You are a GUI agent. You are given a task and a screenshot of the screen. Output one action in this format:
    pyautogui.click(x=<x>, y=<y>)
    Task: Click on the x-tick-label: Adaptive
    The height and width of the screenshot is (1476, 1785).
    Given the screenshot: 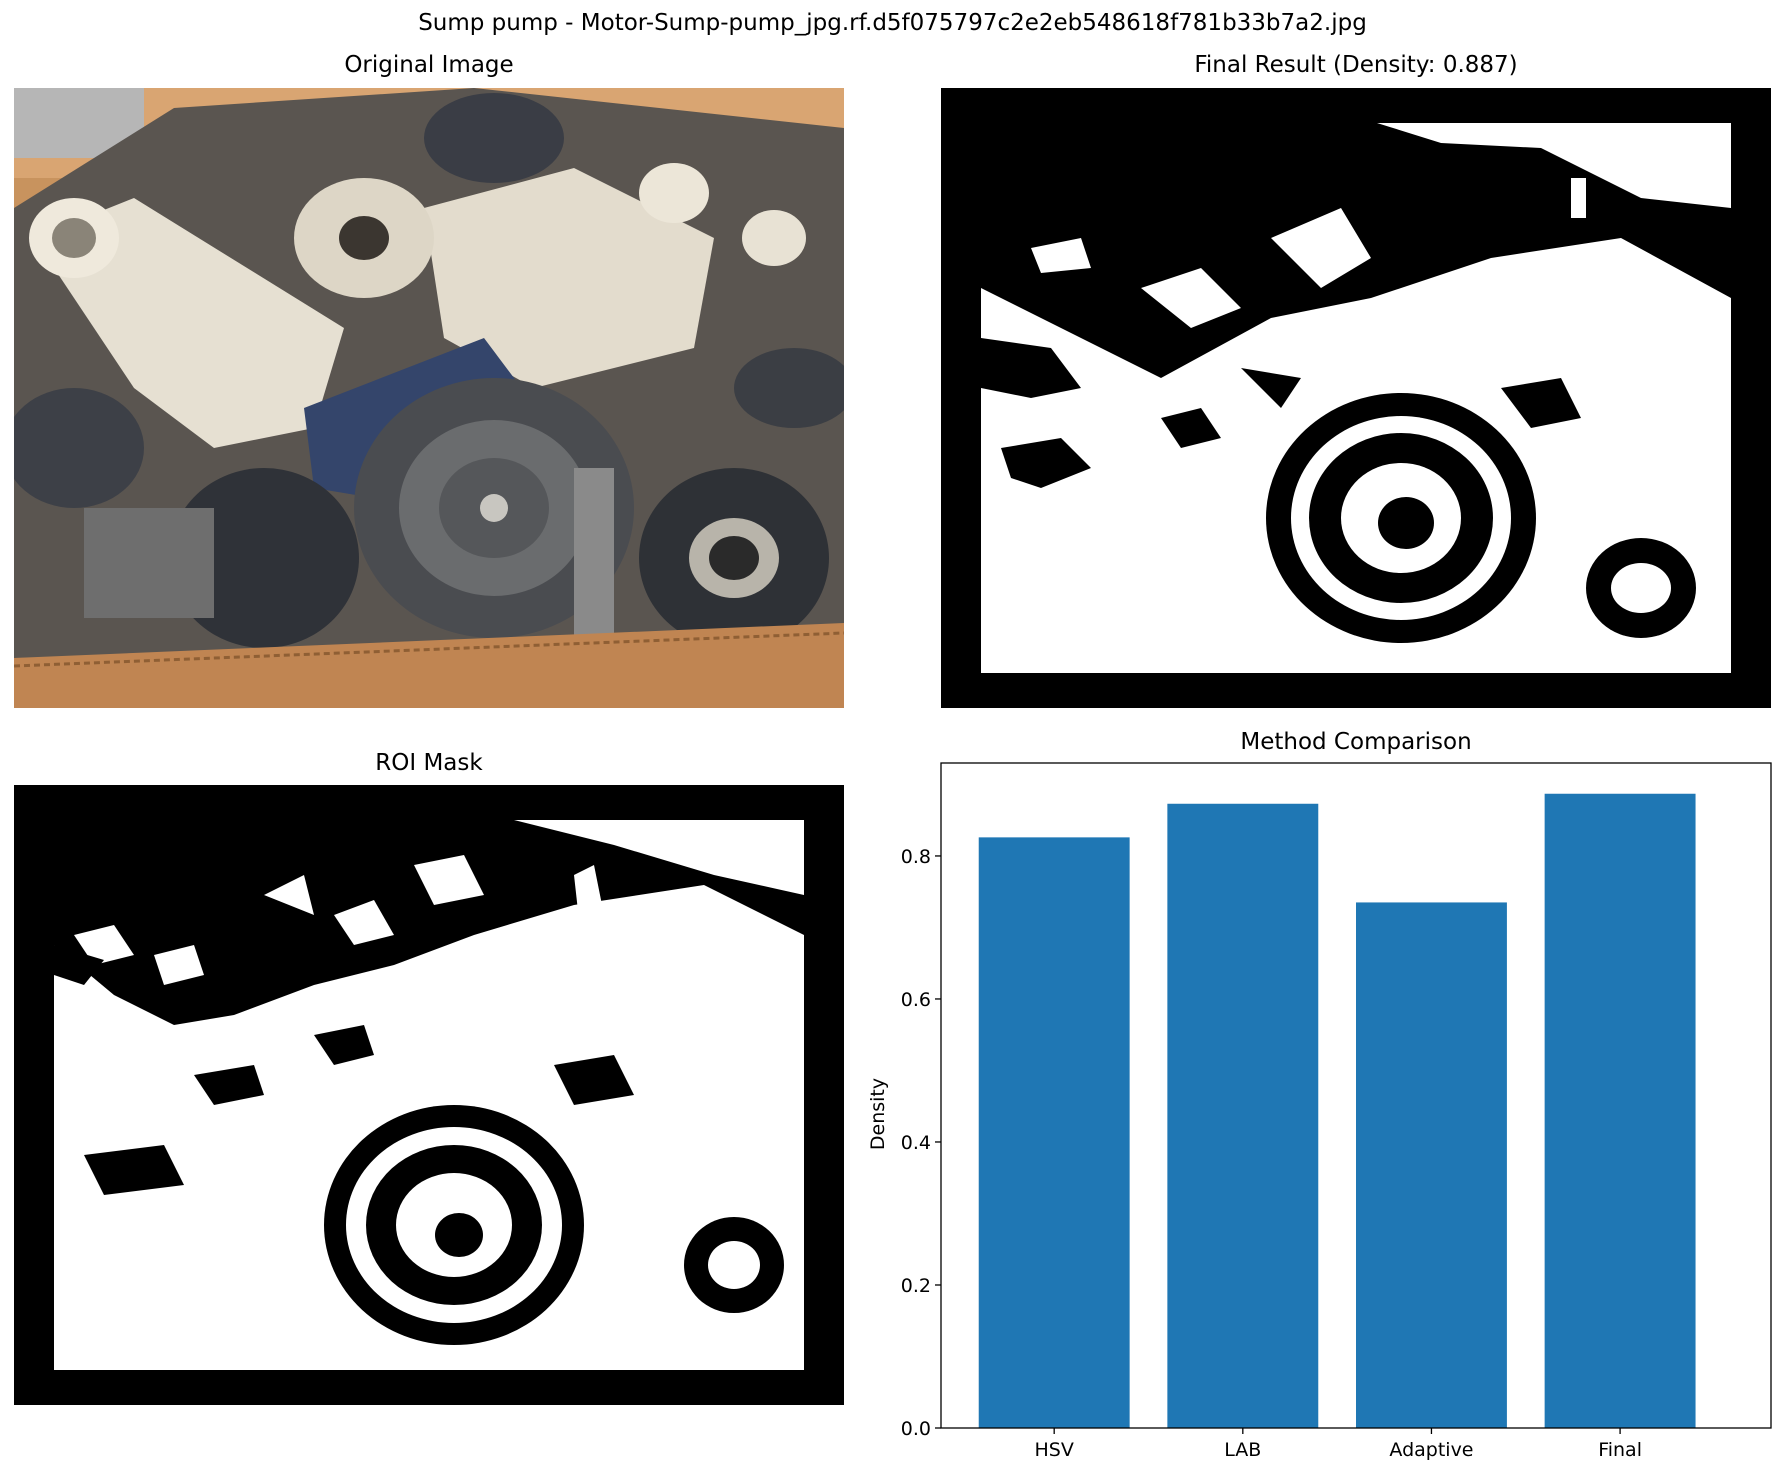 What is the action you would take?
    pyautogui.click(x=1431, y=1450)
    